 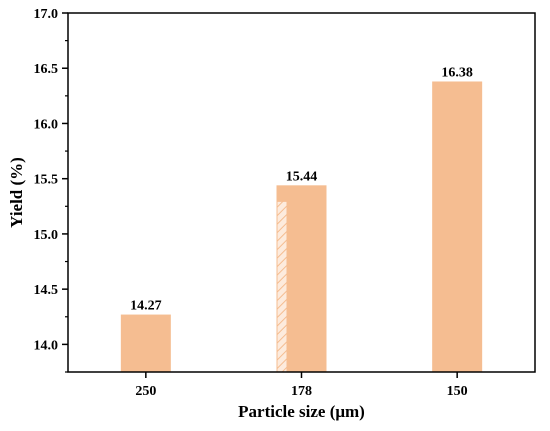 I want to click on data-label-150: 16.38, so click(x=457, y=72).